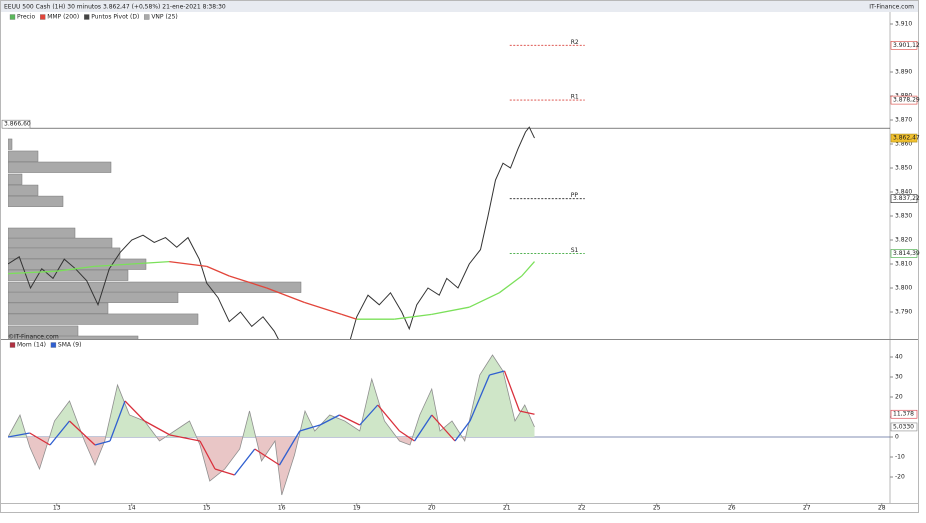 Image resolution: width=926 pixels, height=523 pixels. I want to click on value-label: 3.862,47, so click(906, 138).